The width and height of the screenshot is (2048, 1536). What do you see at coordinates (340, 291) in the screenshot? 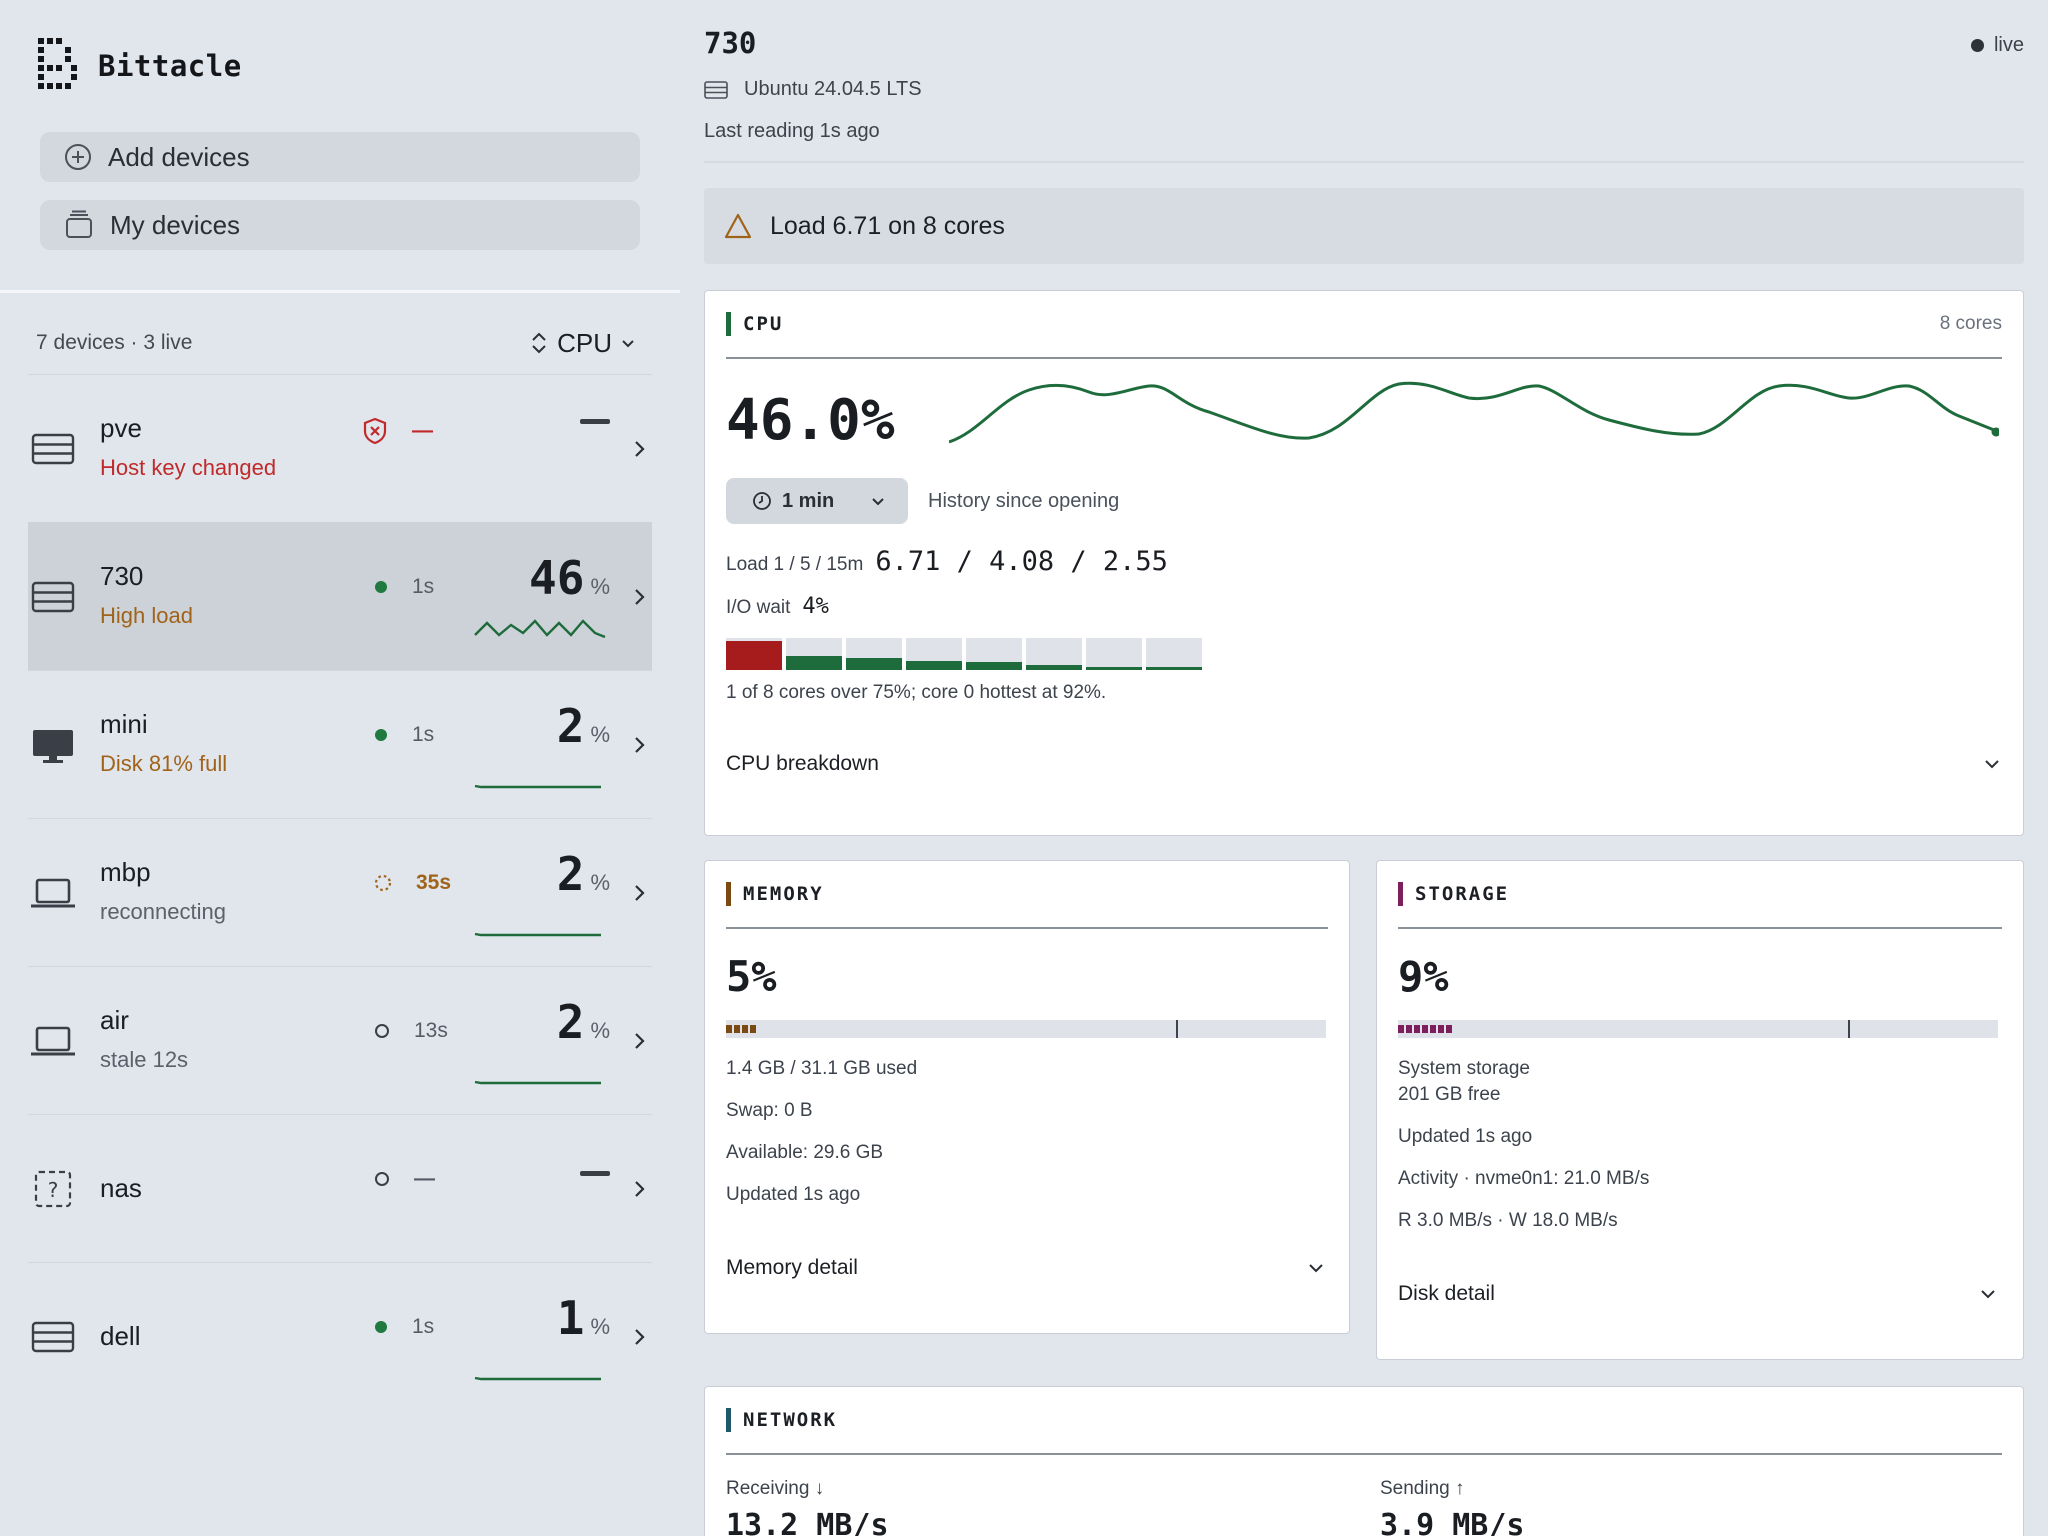
I see `sidebar-divider` at bounding box center [340, 291].